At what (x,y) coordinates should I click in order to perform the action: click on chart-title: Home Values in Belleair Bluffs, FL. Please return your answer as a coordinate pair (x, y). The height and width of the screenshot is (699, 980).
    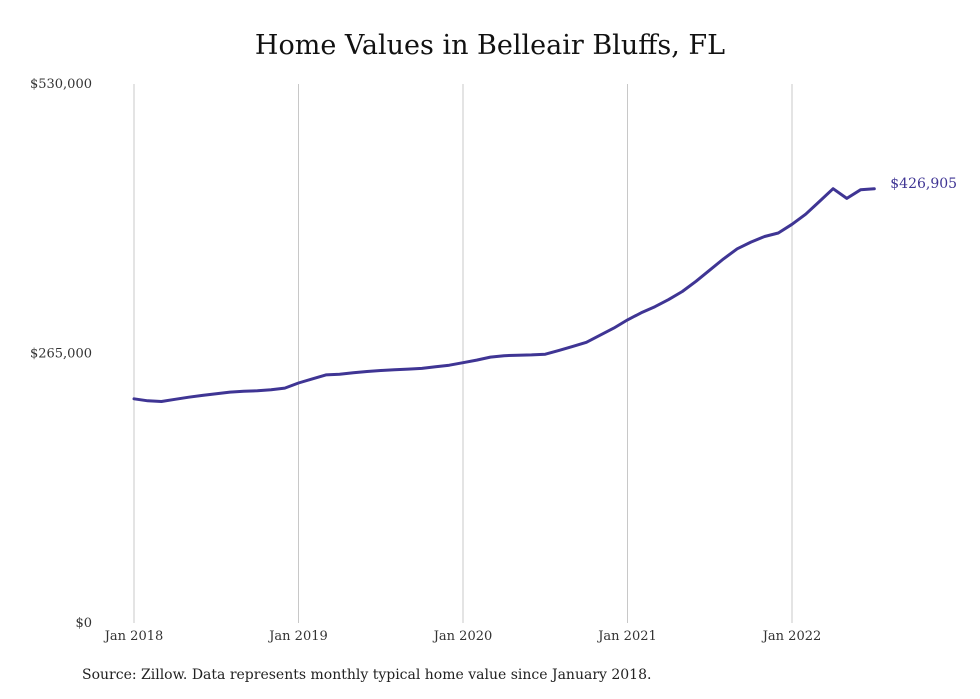
    Looking at the image, I should click on (490, 45).